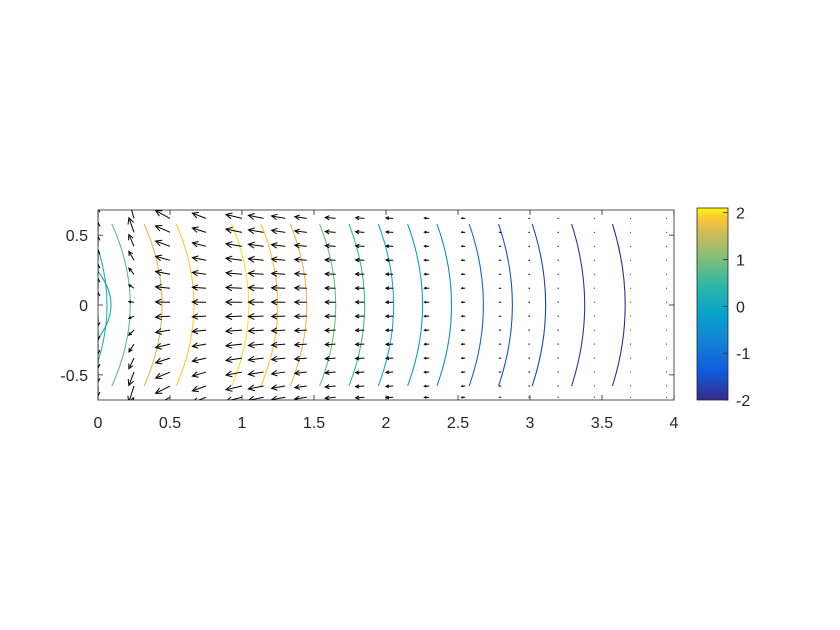  Describe the element at coordinates (740, 307) in the screenshot. I see `colorbar-tick-label: 0` at that location.